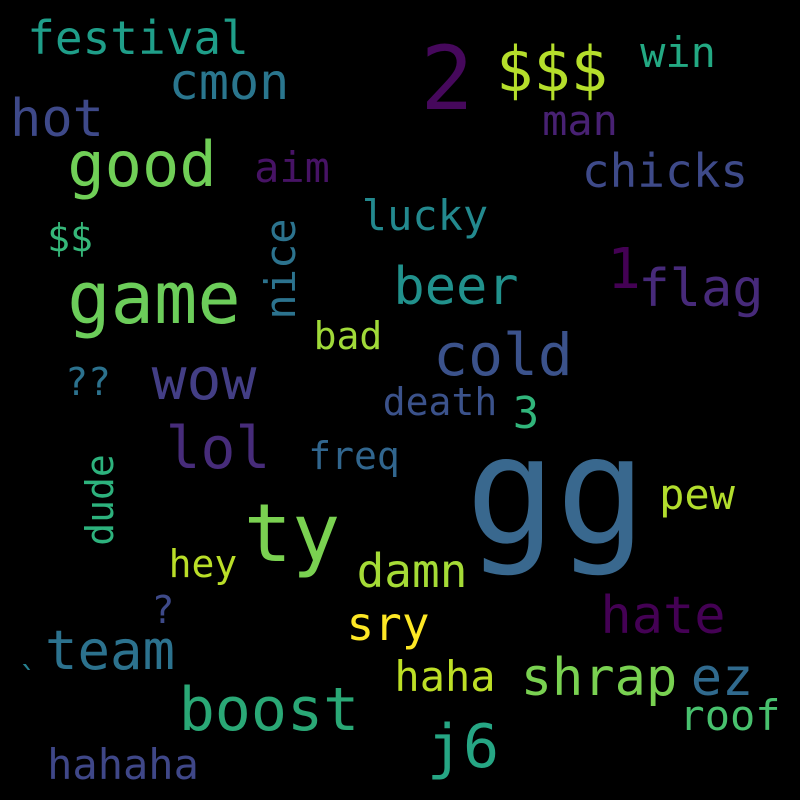 Image resolution: width=800 pixels, height=800 pixels. Describe the element at coordinates (425, 215) in the screenshot. I see `word-lucky: lucky` at that location.